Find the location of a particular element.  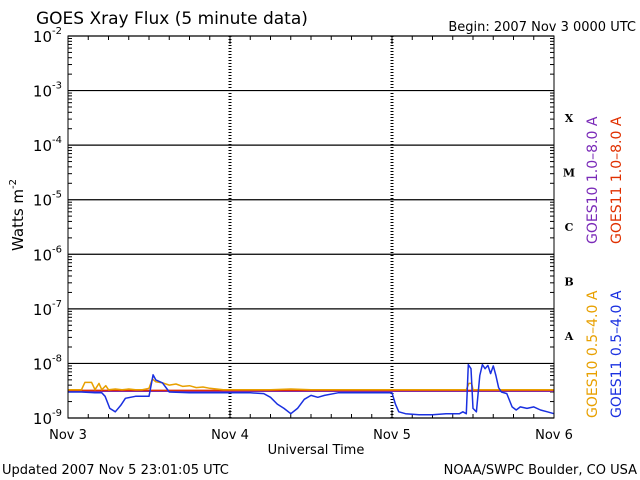

x-tick-label-0: Nov 3 is located at coordinates (68, 435).